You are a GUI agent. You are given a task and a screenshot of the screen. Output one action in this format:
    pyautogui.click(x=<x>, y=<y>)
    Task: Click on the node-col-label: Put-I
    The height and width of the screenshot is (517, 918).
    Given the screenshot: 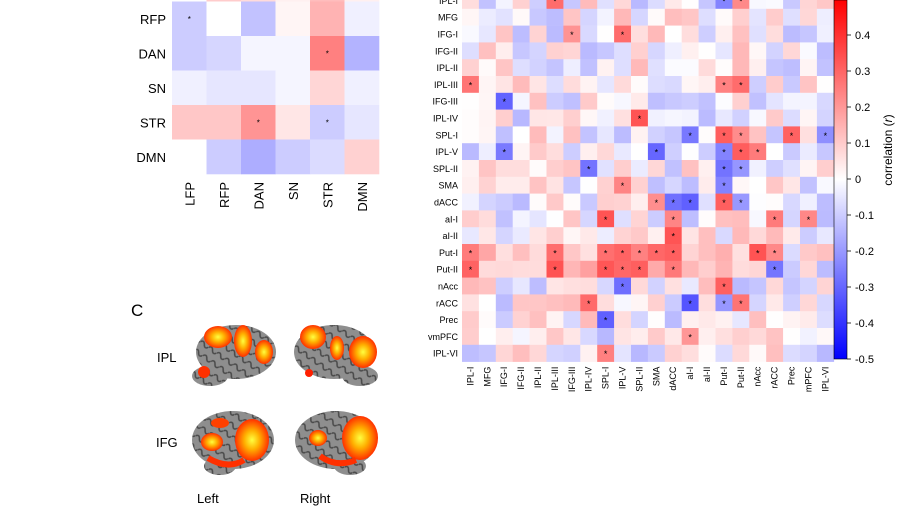 What is the action you would take?
    pyautogui.click(x=724, y=376)
    